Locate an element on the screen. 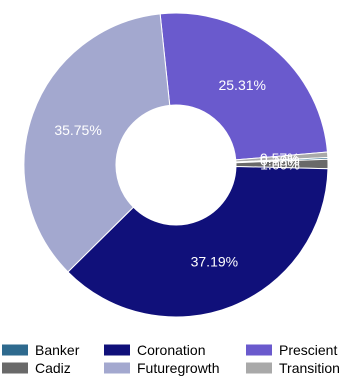 This screenshot has height=376, width=347. legend-item-prescient: Prescient is located at coordinates (291, 350).